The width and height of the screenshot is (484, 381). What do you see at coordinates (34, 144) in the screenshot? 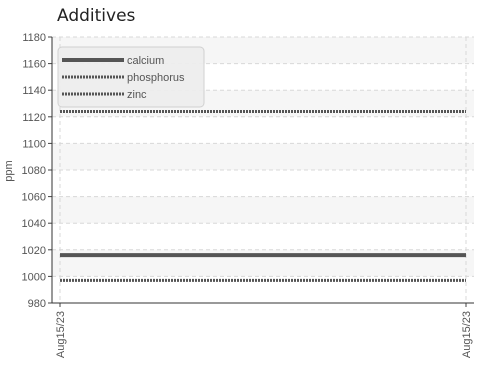
I see `y-tick-label: 1100` at bounding box center [34, 144].